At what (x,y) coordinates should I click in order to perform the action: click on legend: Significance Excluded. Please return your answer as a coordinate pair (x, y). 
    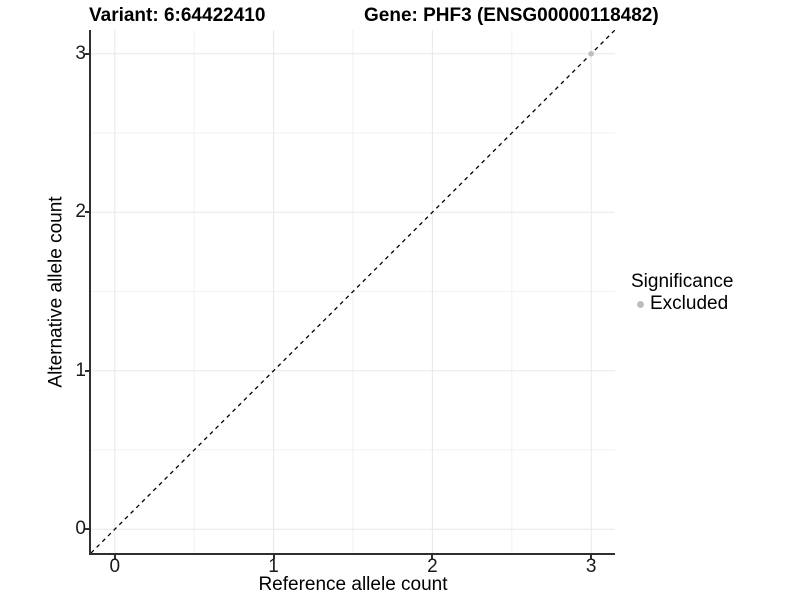
    Looking at the image, I should click on (682, 293).